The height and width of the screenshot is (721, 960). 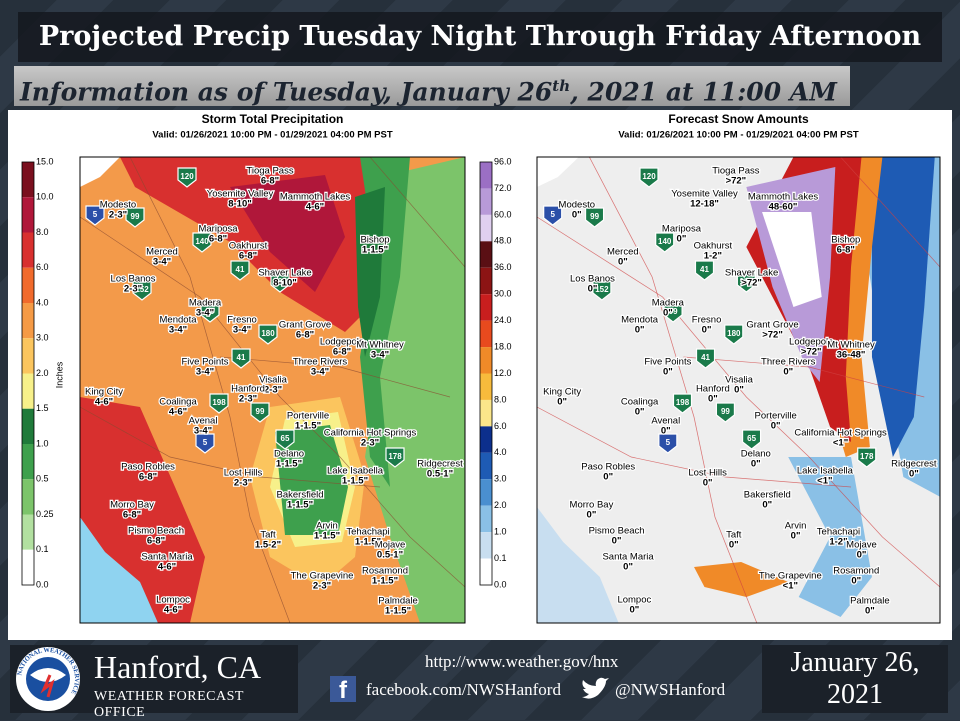 I want to click on subtitle-sup: th, so click(x=561, y=86).